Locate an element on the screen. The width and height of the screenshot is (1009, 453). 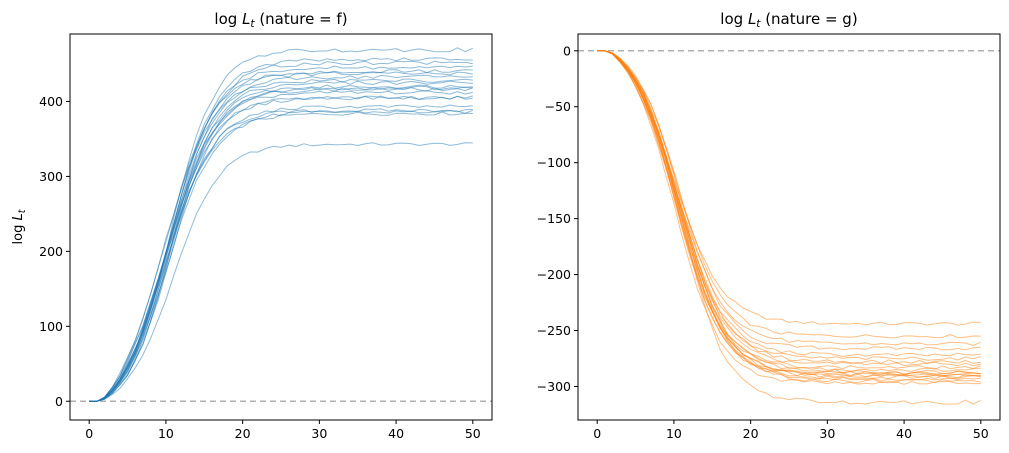
y-tick-label: −50 is located at coordinates (558, 106).